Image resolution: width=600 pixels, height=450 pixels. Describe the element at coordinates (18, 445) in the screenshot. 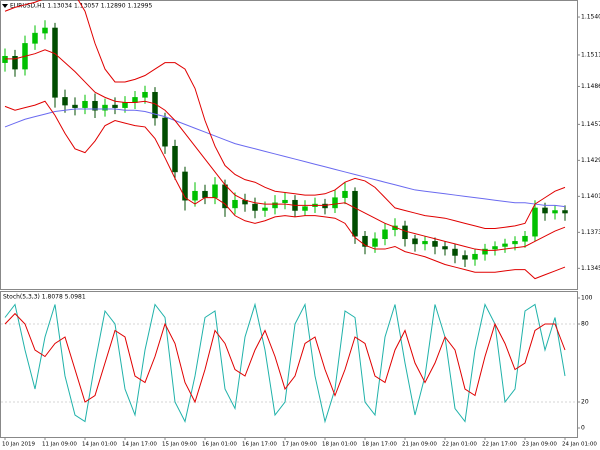

I see `x-tick-label: 10 Jan 2019` at that location.